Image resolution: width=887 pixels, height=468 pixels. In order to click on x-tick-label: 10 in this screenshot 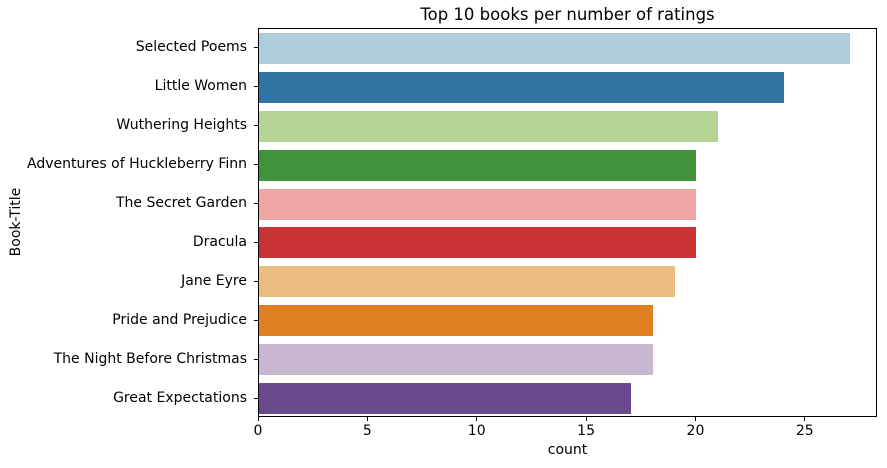, I will do `click(476, 431)`.